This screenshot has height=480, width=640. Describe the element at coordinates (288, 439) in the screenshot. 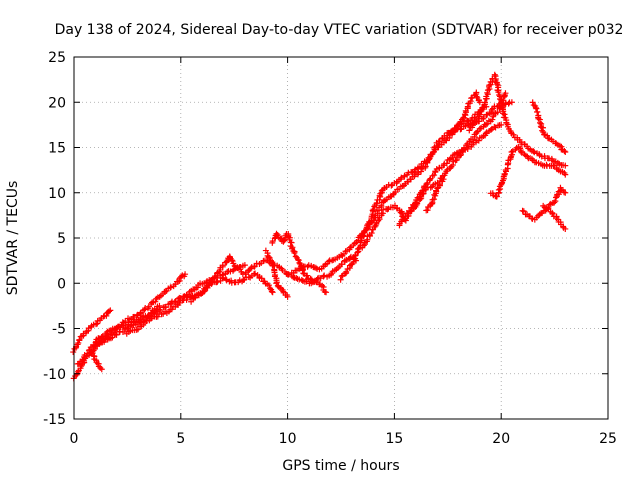

I see `x-tick-label: 10` at that location.